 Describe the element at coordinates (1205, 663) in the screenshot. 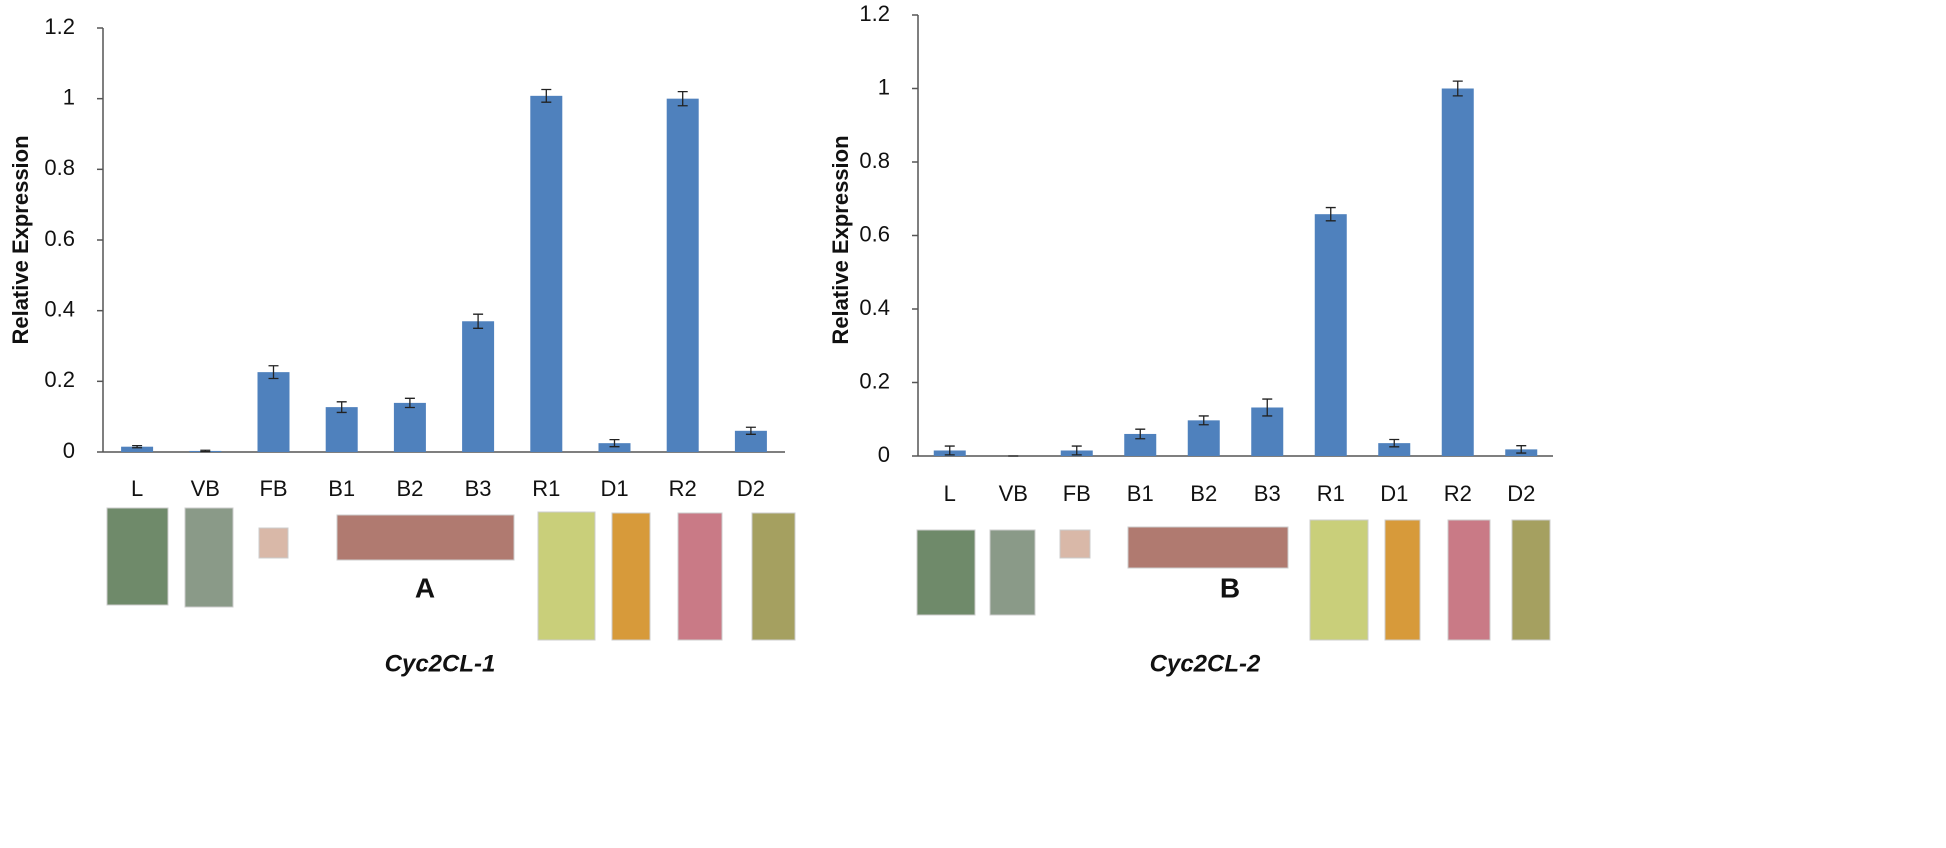

I see `caption: Cyc2CL-2` at that location.